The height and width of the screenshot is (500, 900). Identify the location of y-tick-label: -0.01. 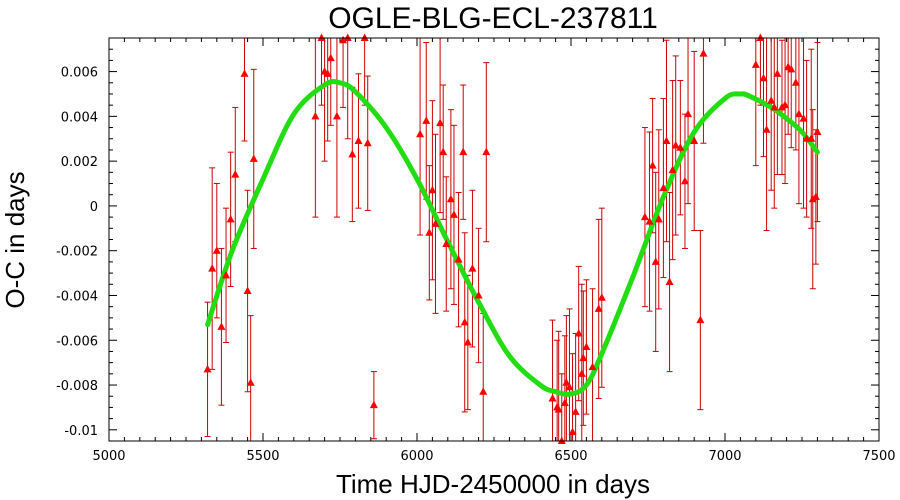
(81, 431).